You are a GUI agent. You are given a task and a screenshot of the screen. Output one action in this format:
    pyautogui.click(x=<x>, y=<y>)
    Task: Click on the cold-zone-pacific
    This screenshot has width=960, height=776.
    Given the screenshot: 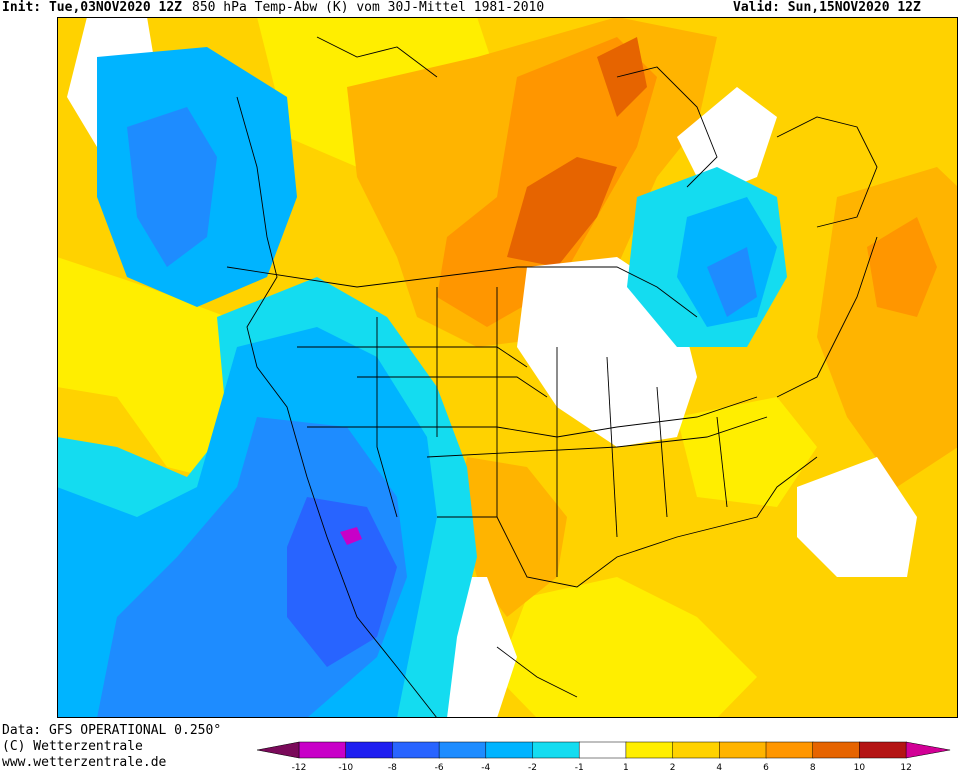 What is the action you would take?
    pyautogui.click(x=172, y=187)
    